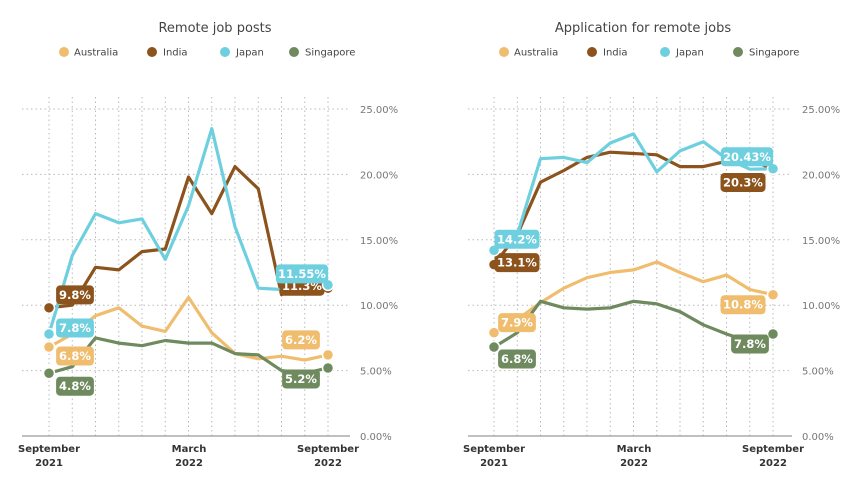 This screenshot has width=864, height=486. I want to click on data-label-singapore-end: 5.2%, so click(301, 379).